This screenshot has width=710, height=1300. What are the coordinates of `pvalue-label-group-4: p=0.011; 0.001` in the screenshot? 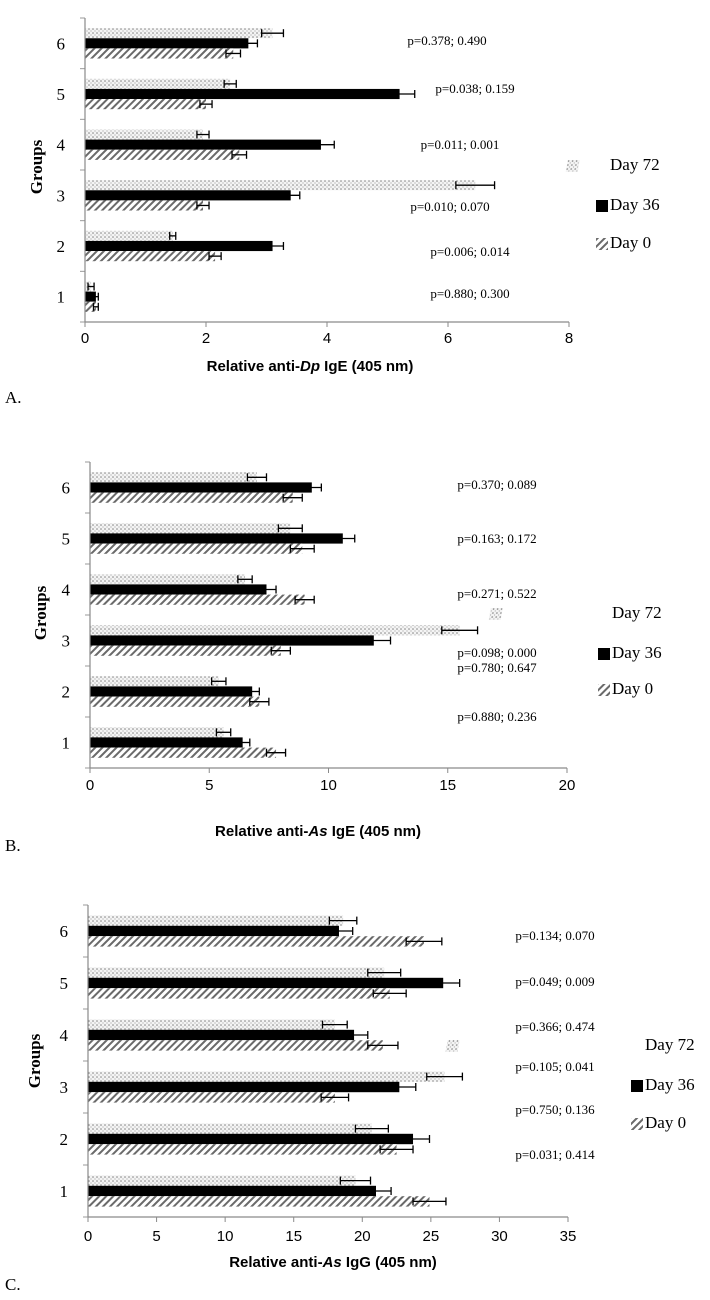 It's located at (460, 144).